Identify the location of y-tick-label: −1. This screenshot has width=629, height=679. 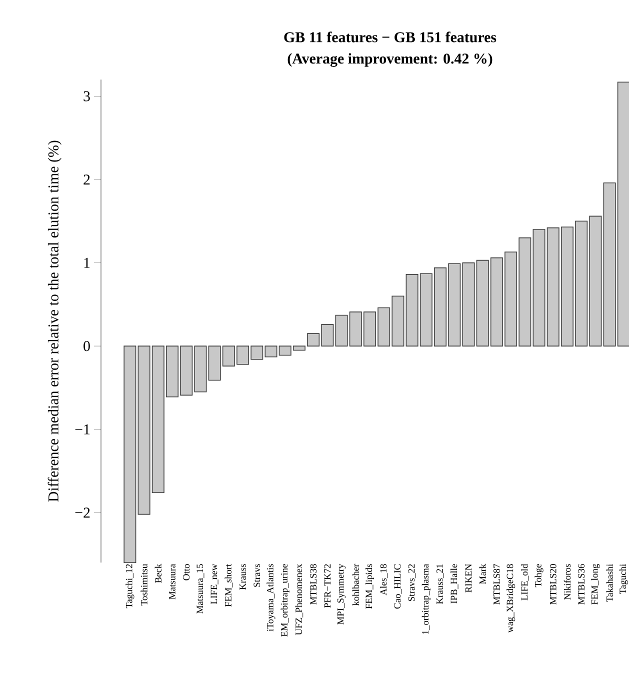
(82, 429).